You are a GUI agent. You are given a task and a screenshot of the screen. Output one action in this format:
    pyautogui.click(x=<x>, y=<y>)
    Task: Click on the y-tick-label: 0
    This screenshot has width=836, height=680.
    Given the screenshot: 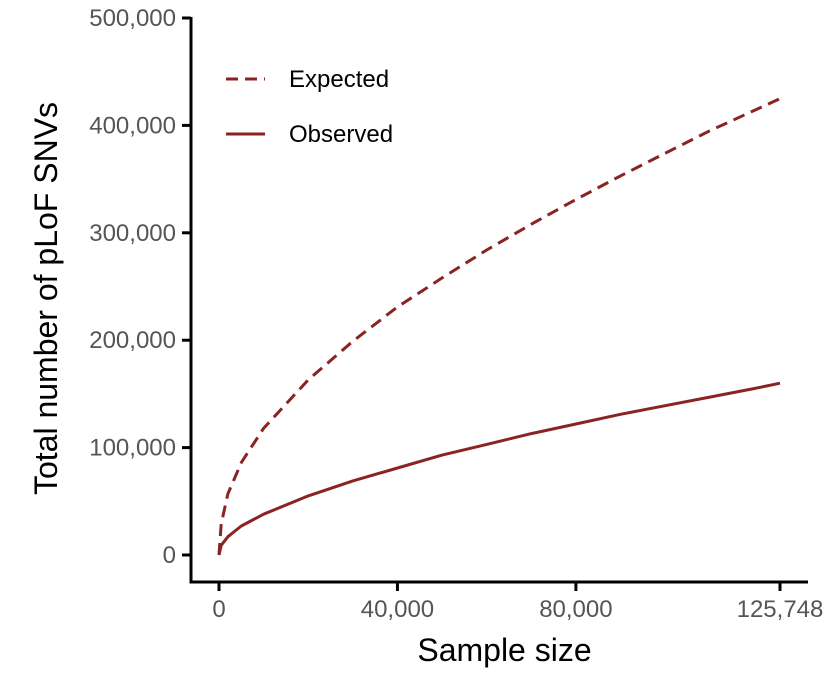 What is the action you would take?
    pyautogui.click(x=169, y=555)
    